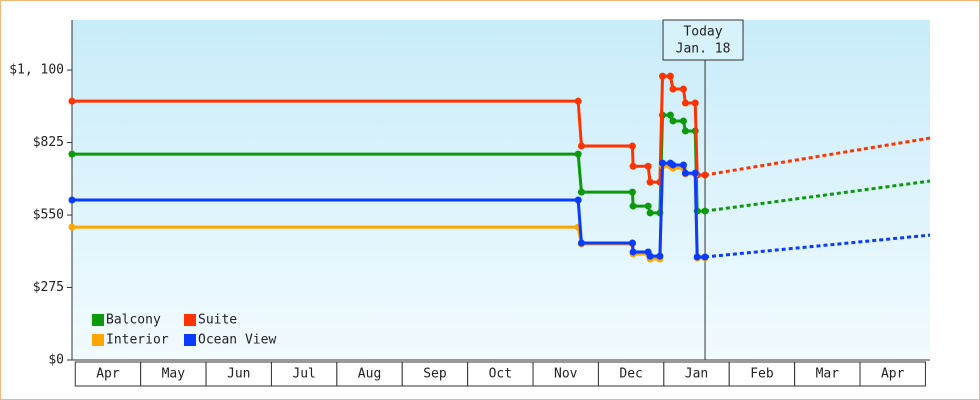 The image size is (980, 400). I want to click on x-tick-label: May, so click(174, 374).